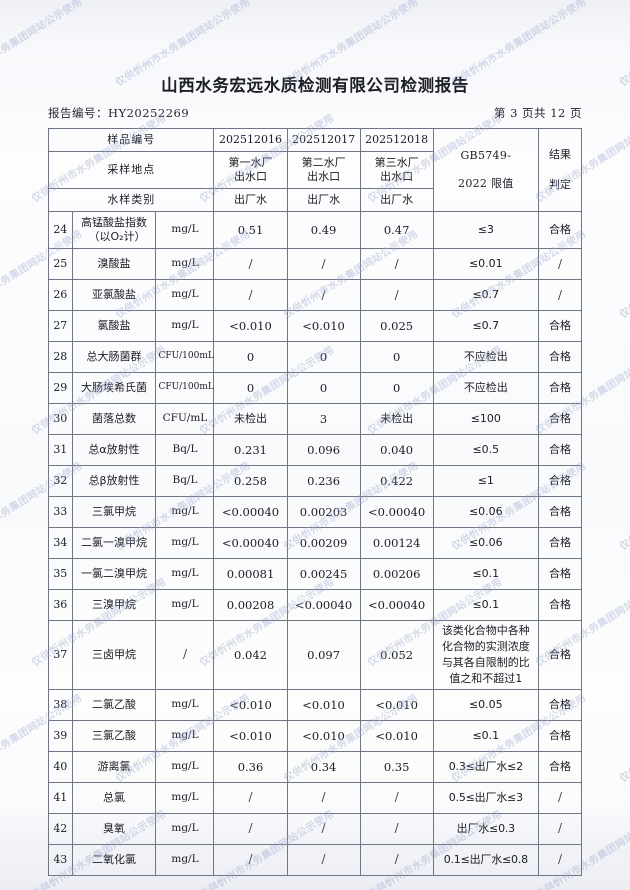 The height and width of the screenshot is (890, 630). Describe the element at coordinates (114, 543) in the screenshot. I see `row-parameter-name: 二氯一溴甲烷` at that location.